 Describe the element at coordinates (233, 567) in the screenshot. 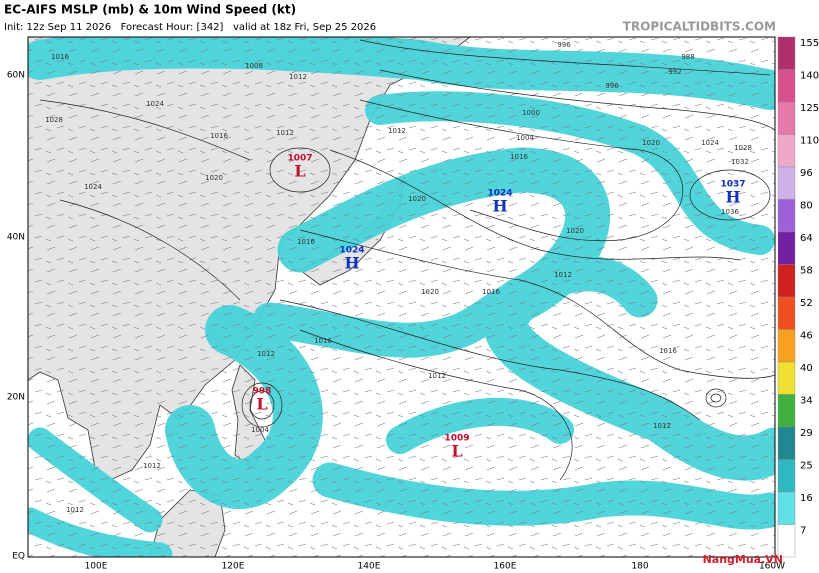

I see `lon-label: 120E` at that location.